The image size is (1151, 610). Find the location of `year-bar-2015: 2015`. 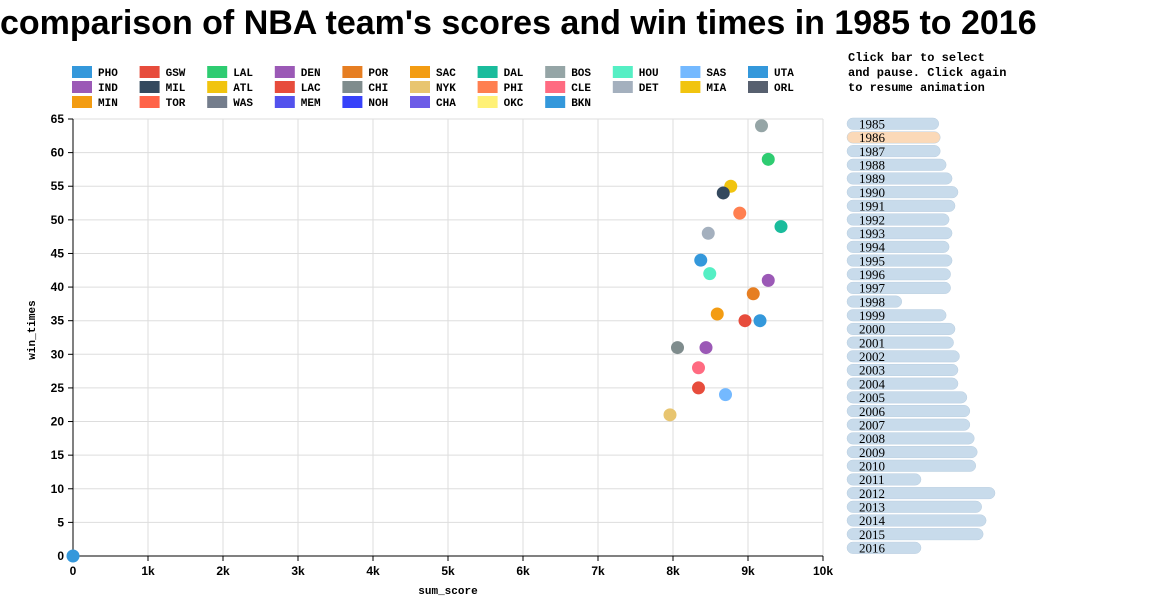

year-bar-2015: 2015 is located at coordinates (915, 534).